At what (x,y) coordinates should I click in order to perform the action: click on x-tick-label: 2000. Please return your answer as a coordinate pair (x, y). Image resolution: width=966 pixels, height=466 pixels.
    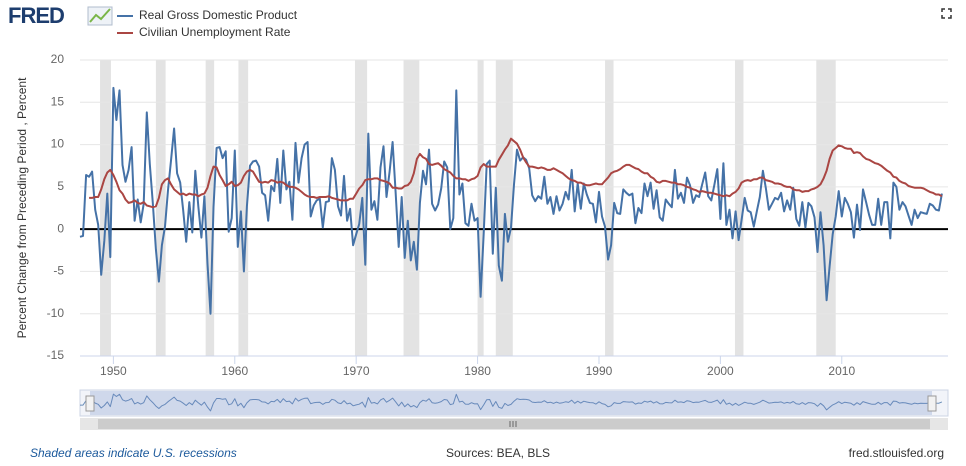
    Looking at the image, I should click on (720, 371).